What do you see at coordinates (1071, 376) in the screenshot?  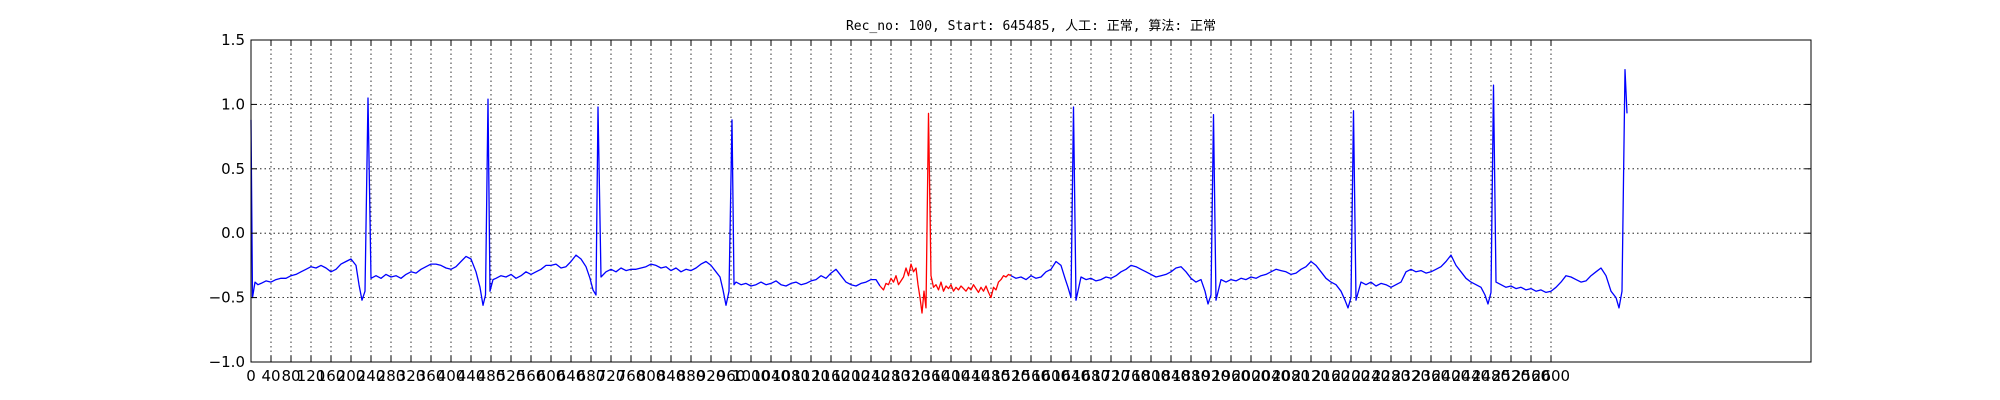 I see `x-tick-label: 1640` at bounding box center [1071, 376].